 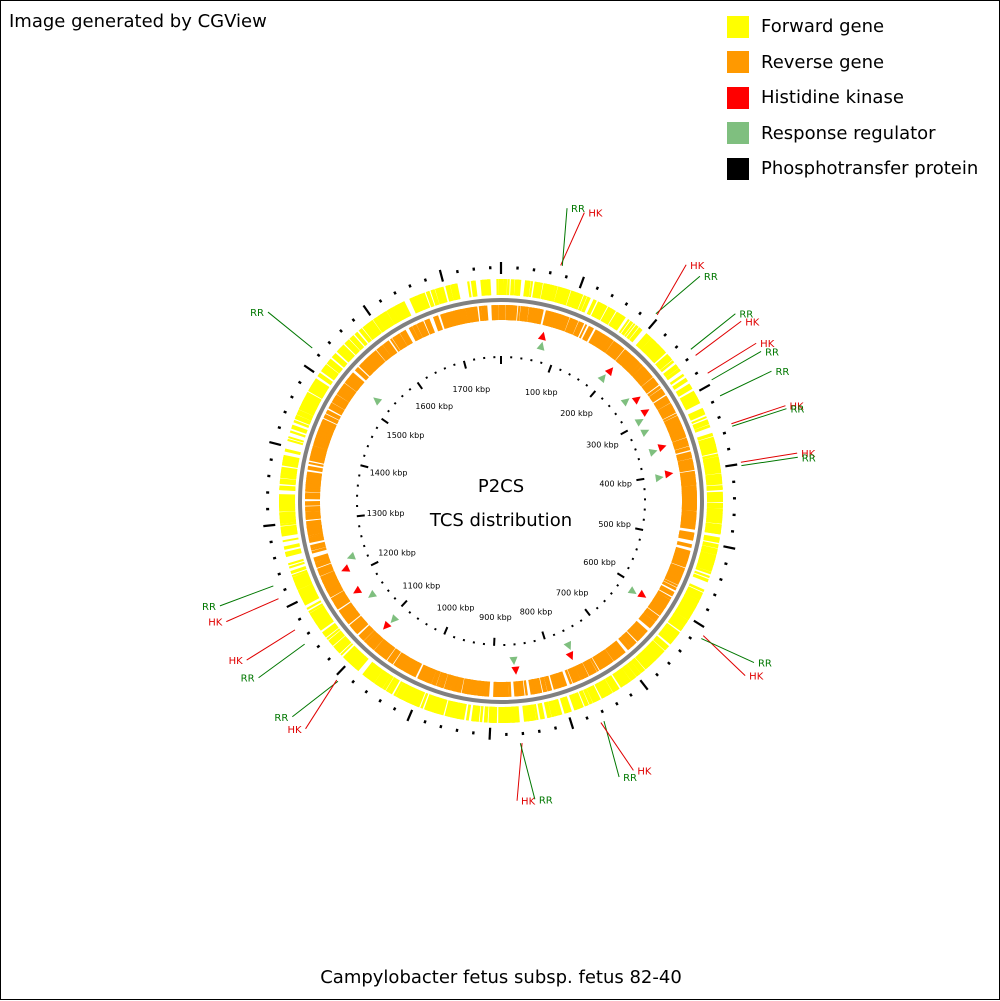 I want to click on ruler-label: 1500 kbp, so click(x=406, y=435).